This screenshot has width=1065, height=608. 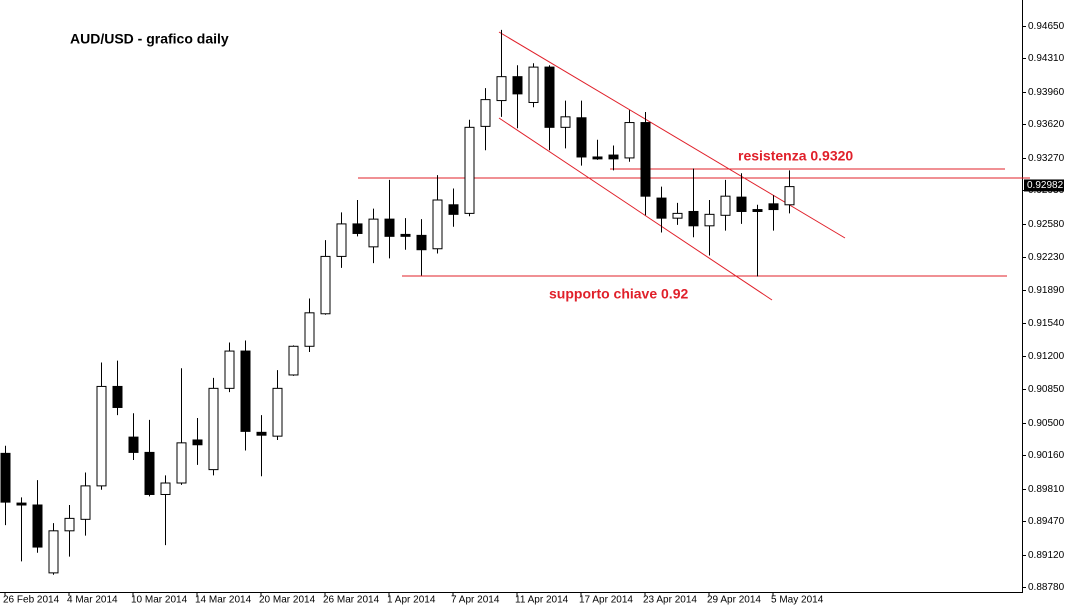 What do you see at coordinates (1046, 26) in the screenshot?
I see `y-tick-label: 0.94650` at bounding box center [1046, 26].